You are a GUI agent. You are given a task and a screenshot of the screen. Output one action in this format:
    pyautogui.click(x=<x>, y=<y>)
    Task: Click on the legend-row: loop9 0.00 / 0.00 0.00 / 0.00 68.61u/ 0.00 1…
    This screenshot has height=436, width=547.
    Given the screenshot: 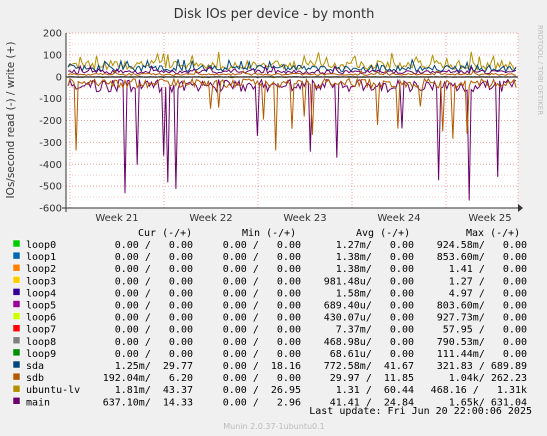 What is the action you would take?
    pyautogui.click(x=269, y=354)
    